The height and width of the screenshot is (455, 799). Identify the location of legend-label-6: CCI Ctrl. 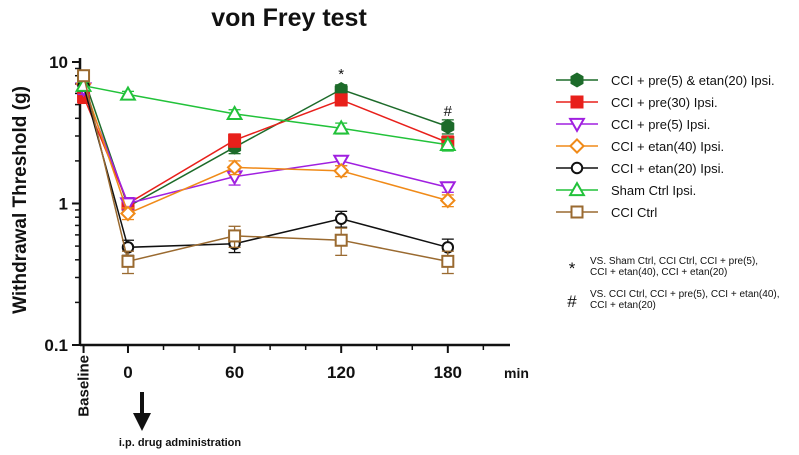
(634, 212).